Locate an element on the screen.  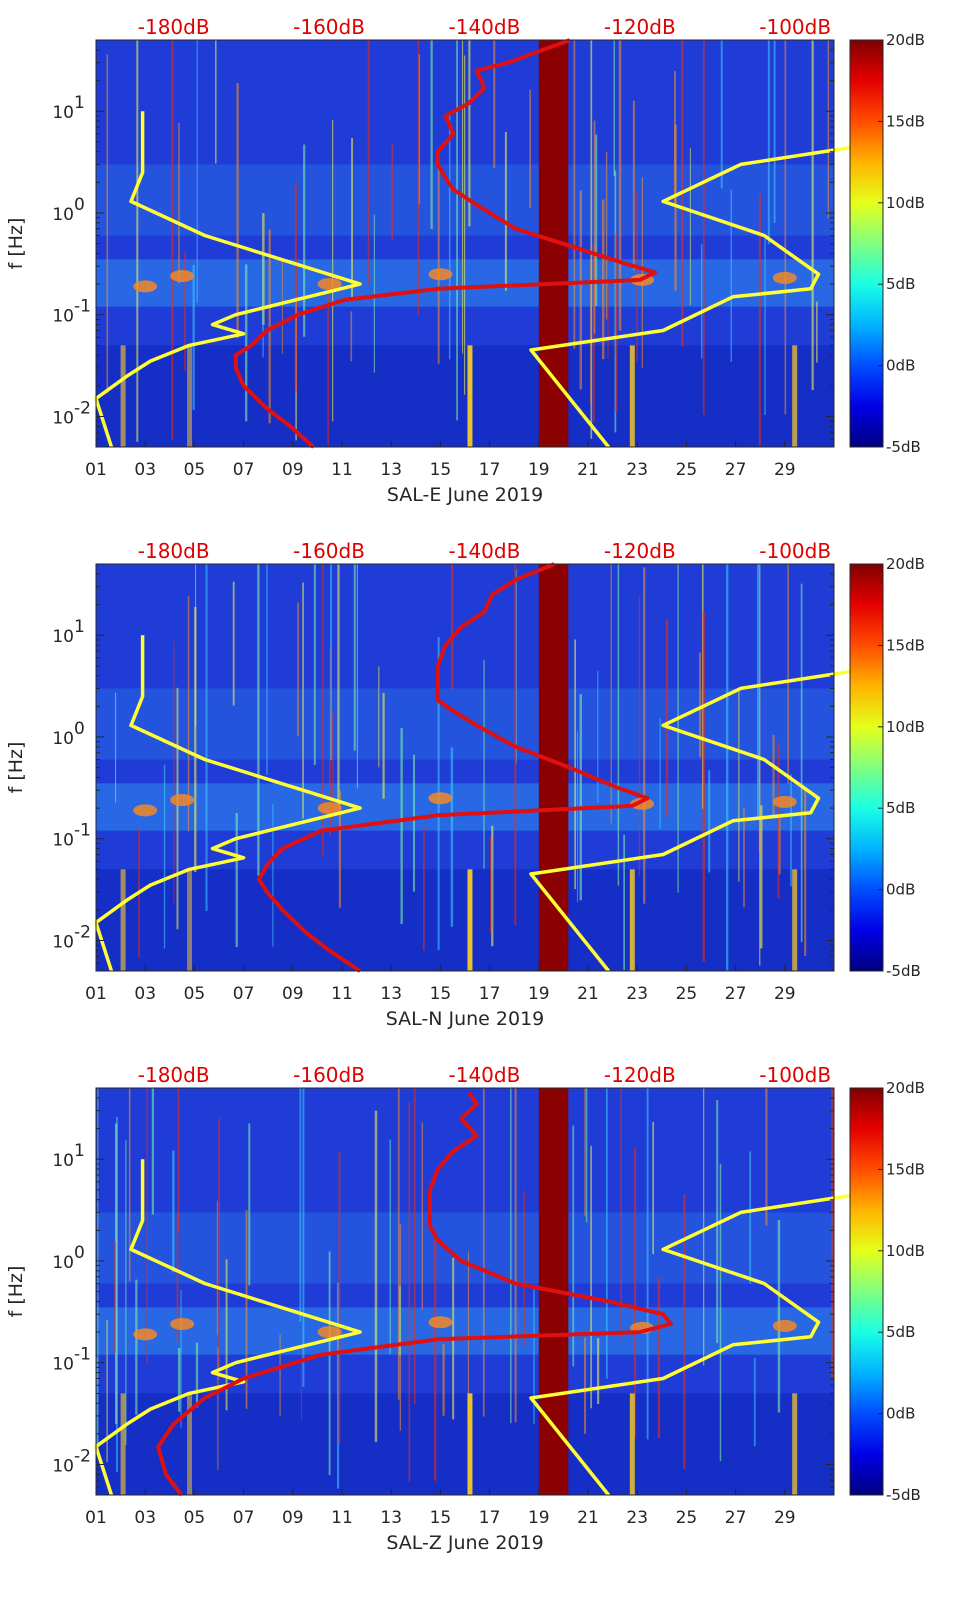
x-axis-title: SAL-N June 2019 is located at coordinates (465, 1019).